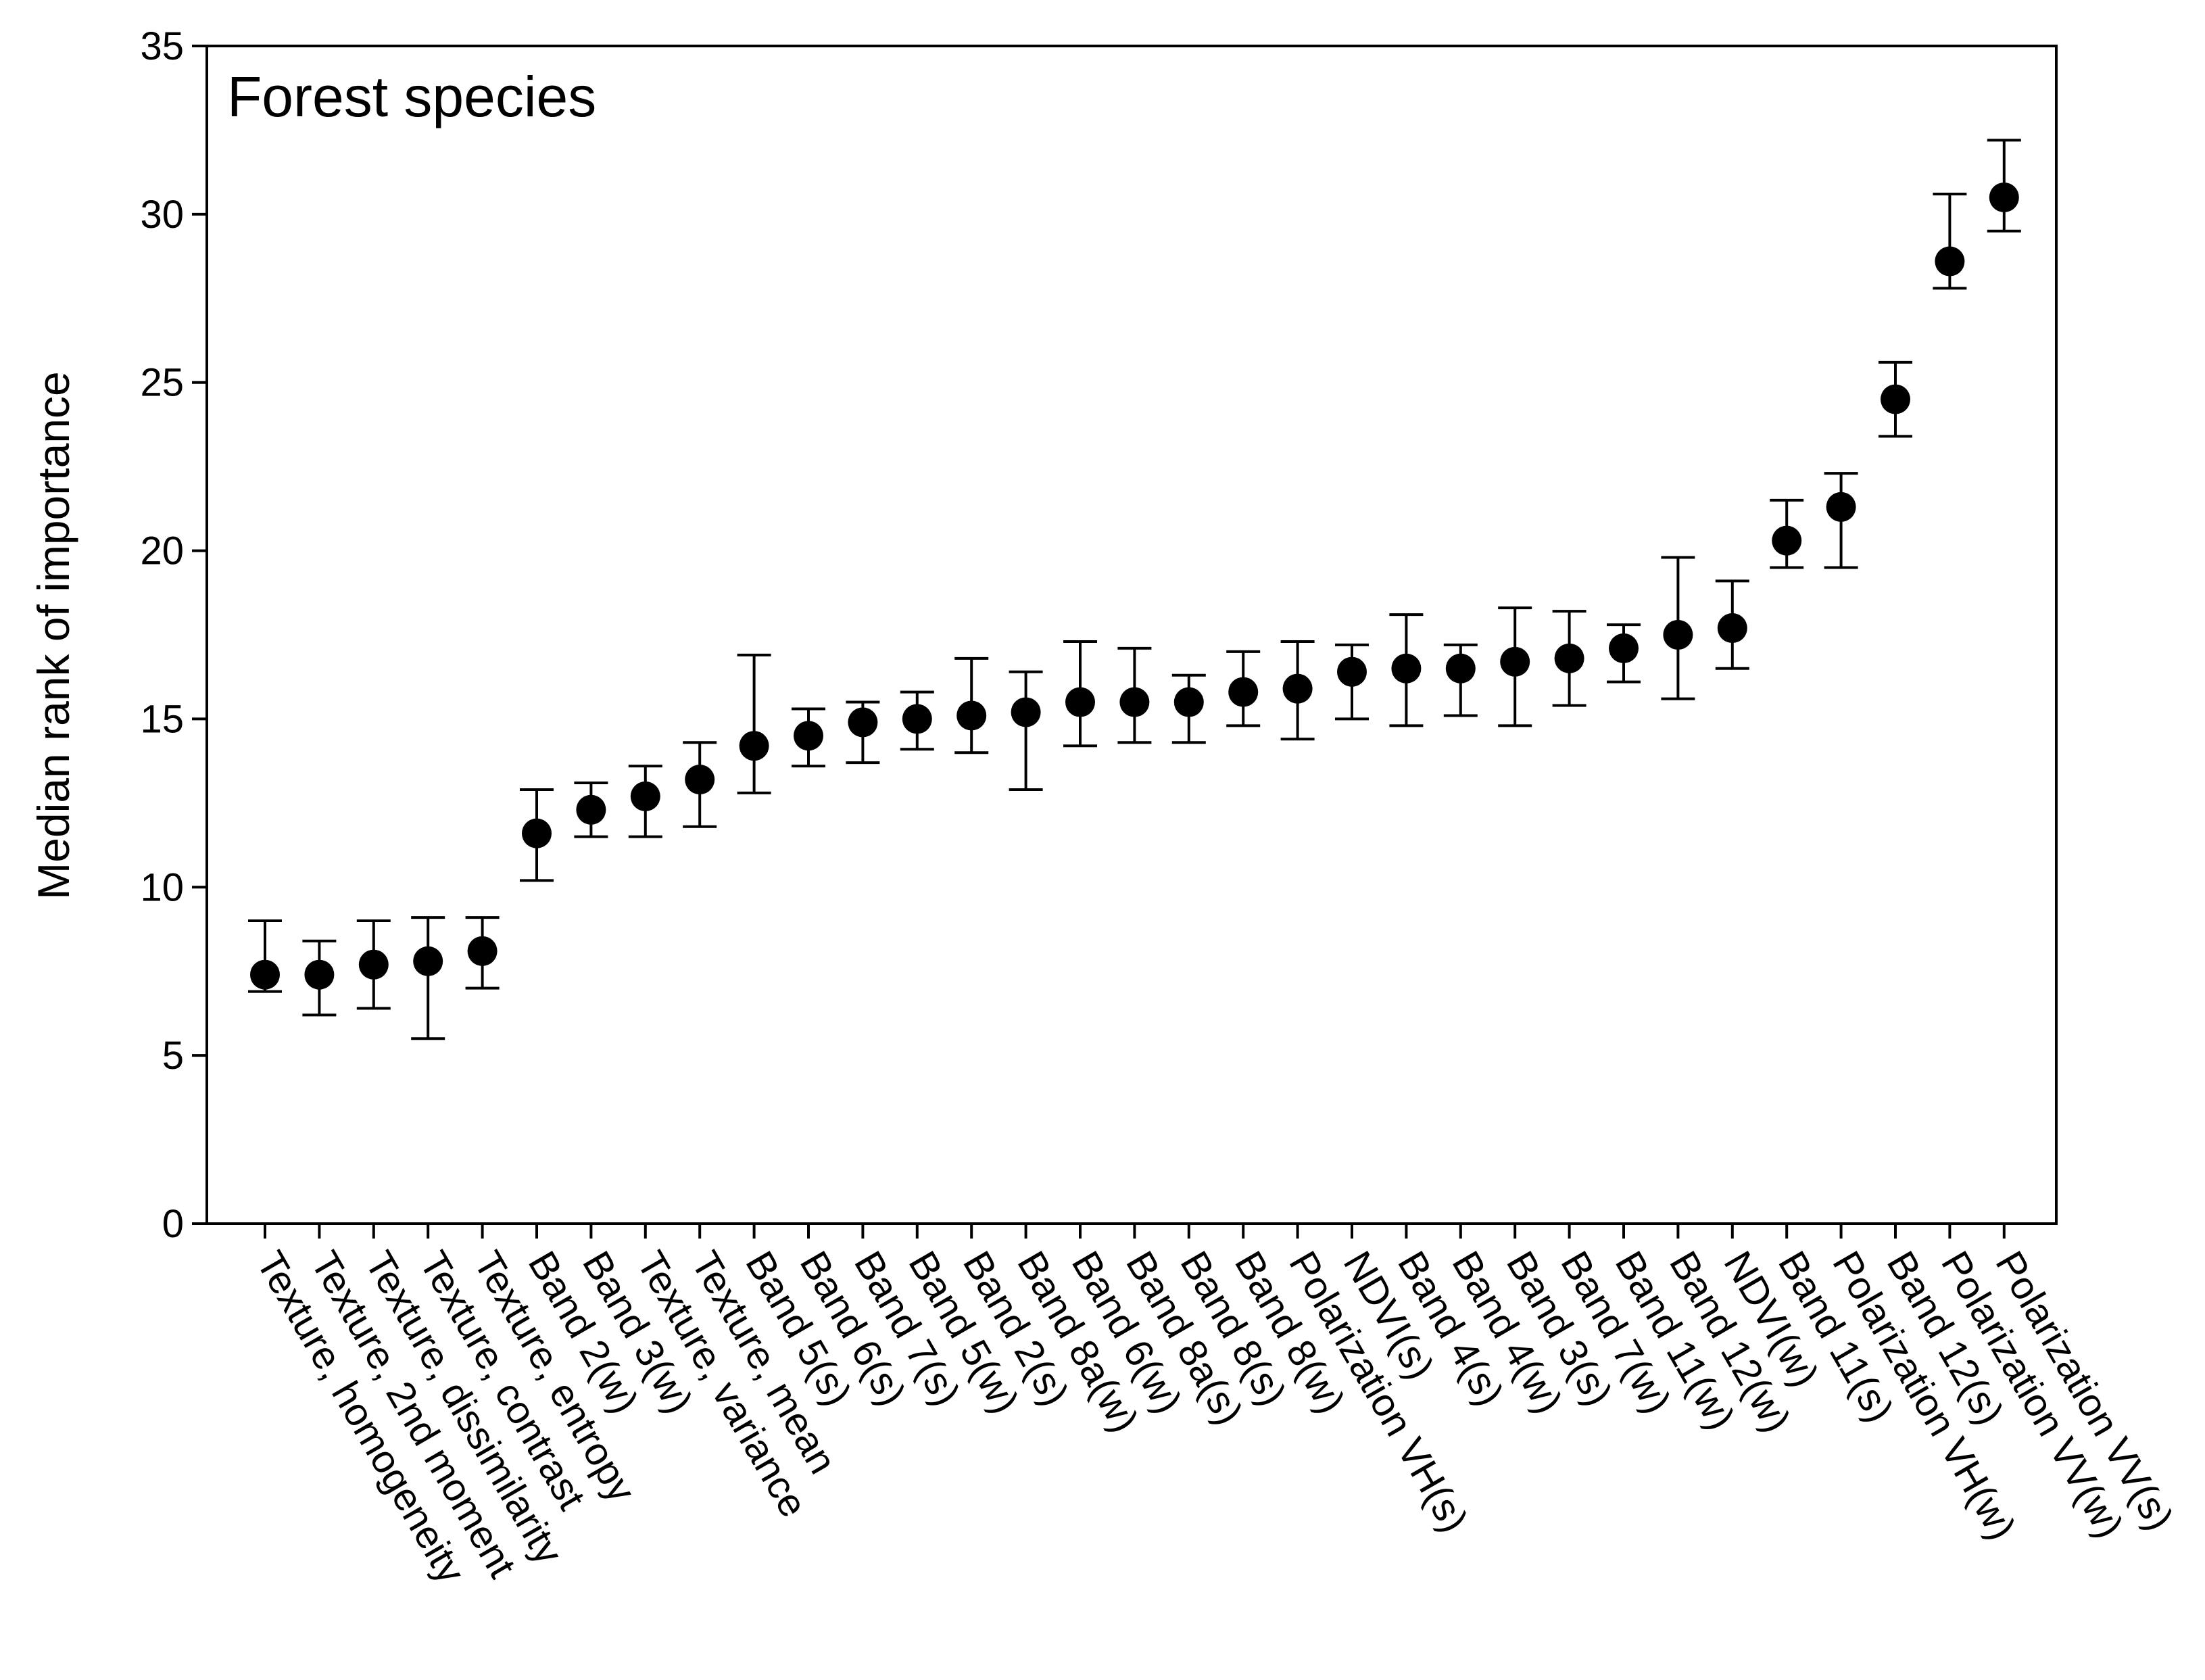 This screenshot has height=1680, width=2205. Describe the element at coordinates (53, 635) in the screenshot. I see `y-axis-title: Median rank of importance` at that location.